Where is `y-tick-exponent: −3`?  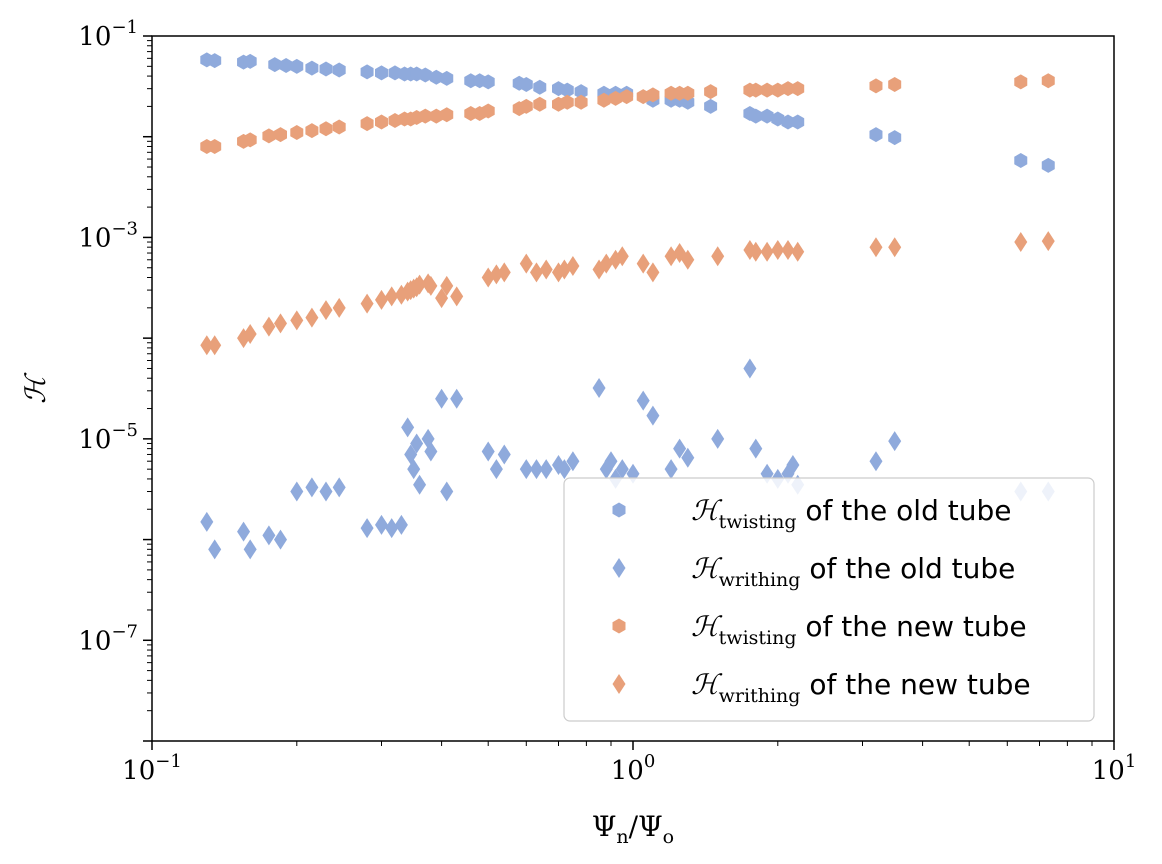
y-tick-exponent: −3 is located at coordinates (124, 228).